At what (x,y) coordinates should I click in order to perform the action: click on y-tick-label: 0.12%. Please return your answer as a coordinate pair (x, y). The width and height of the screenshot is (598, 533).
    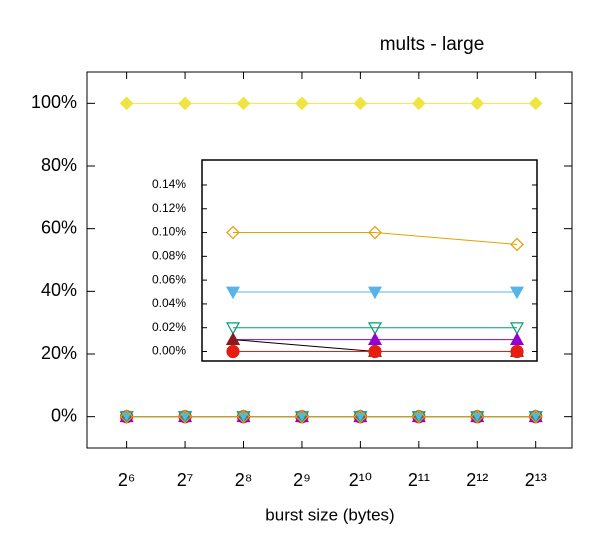
    Looking at the image, I should click on (169, 208).